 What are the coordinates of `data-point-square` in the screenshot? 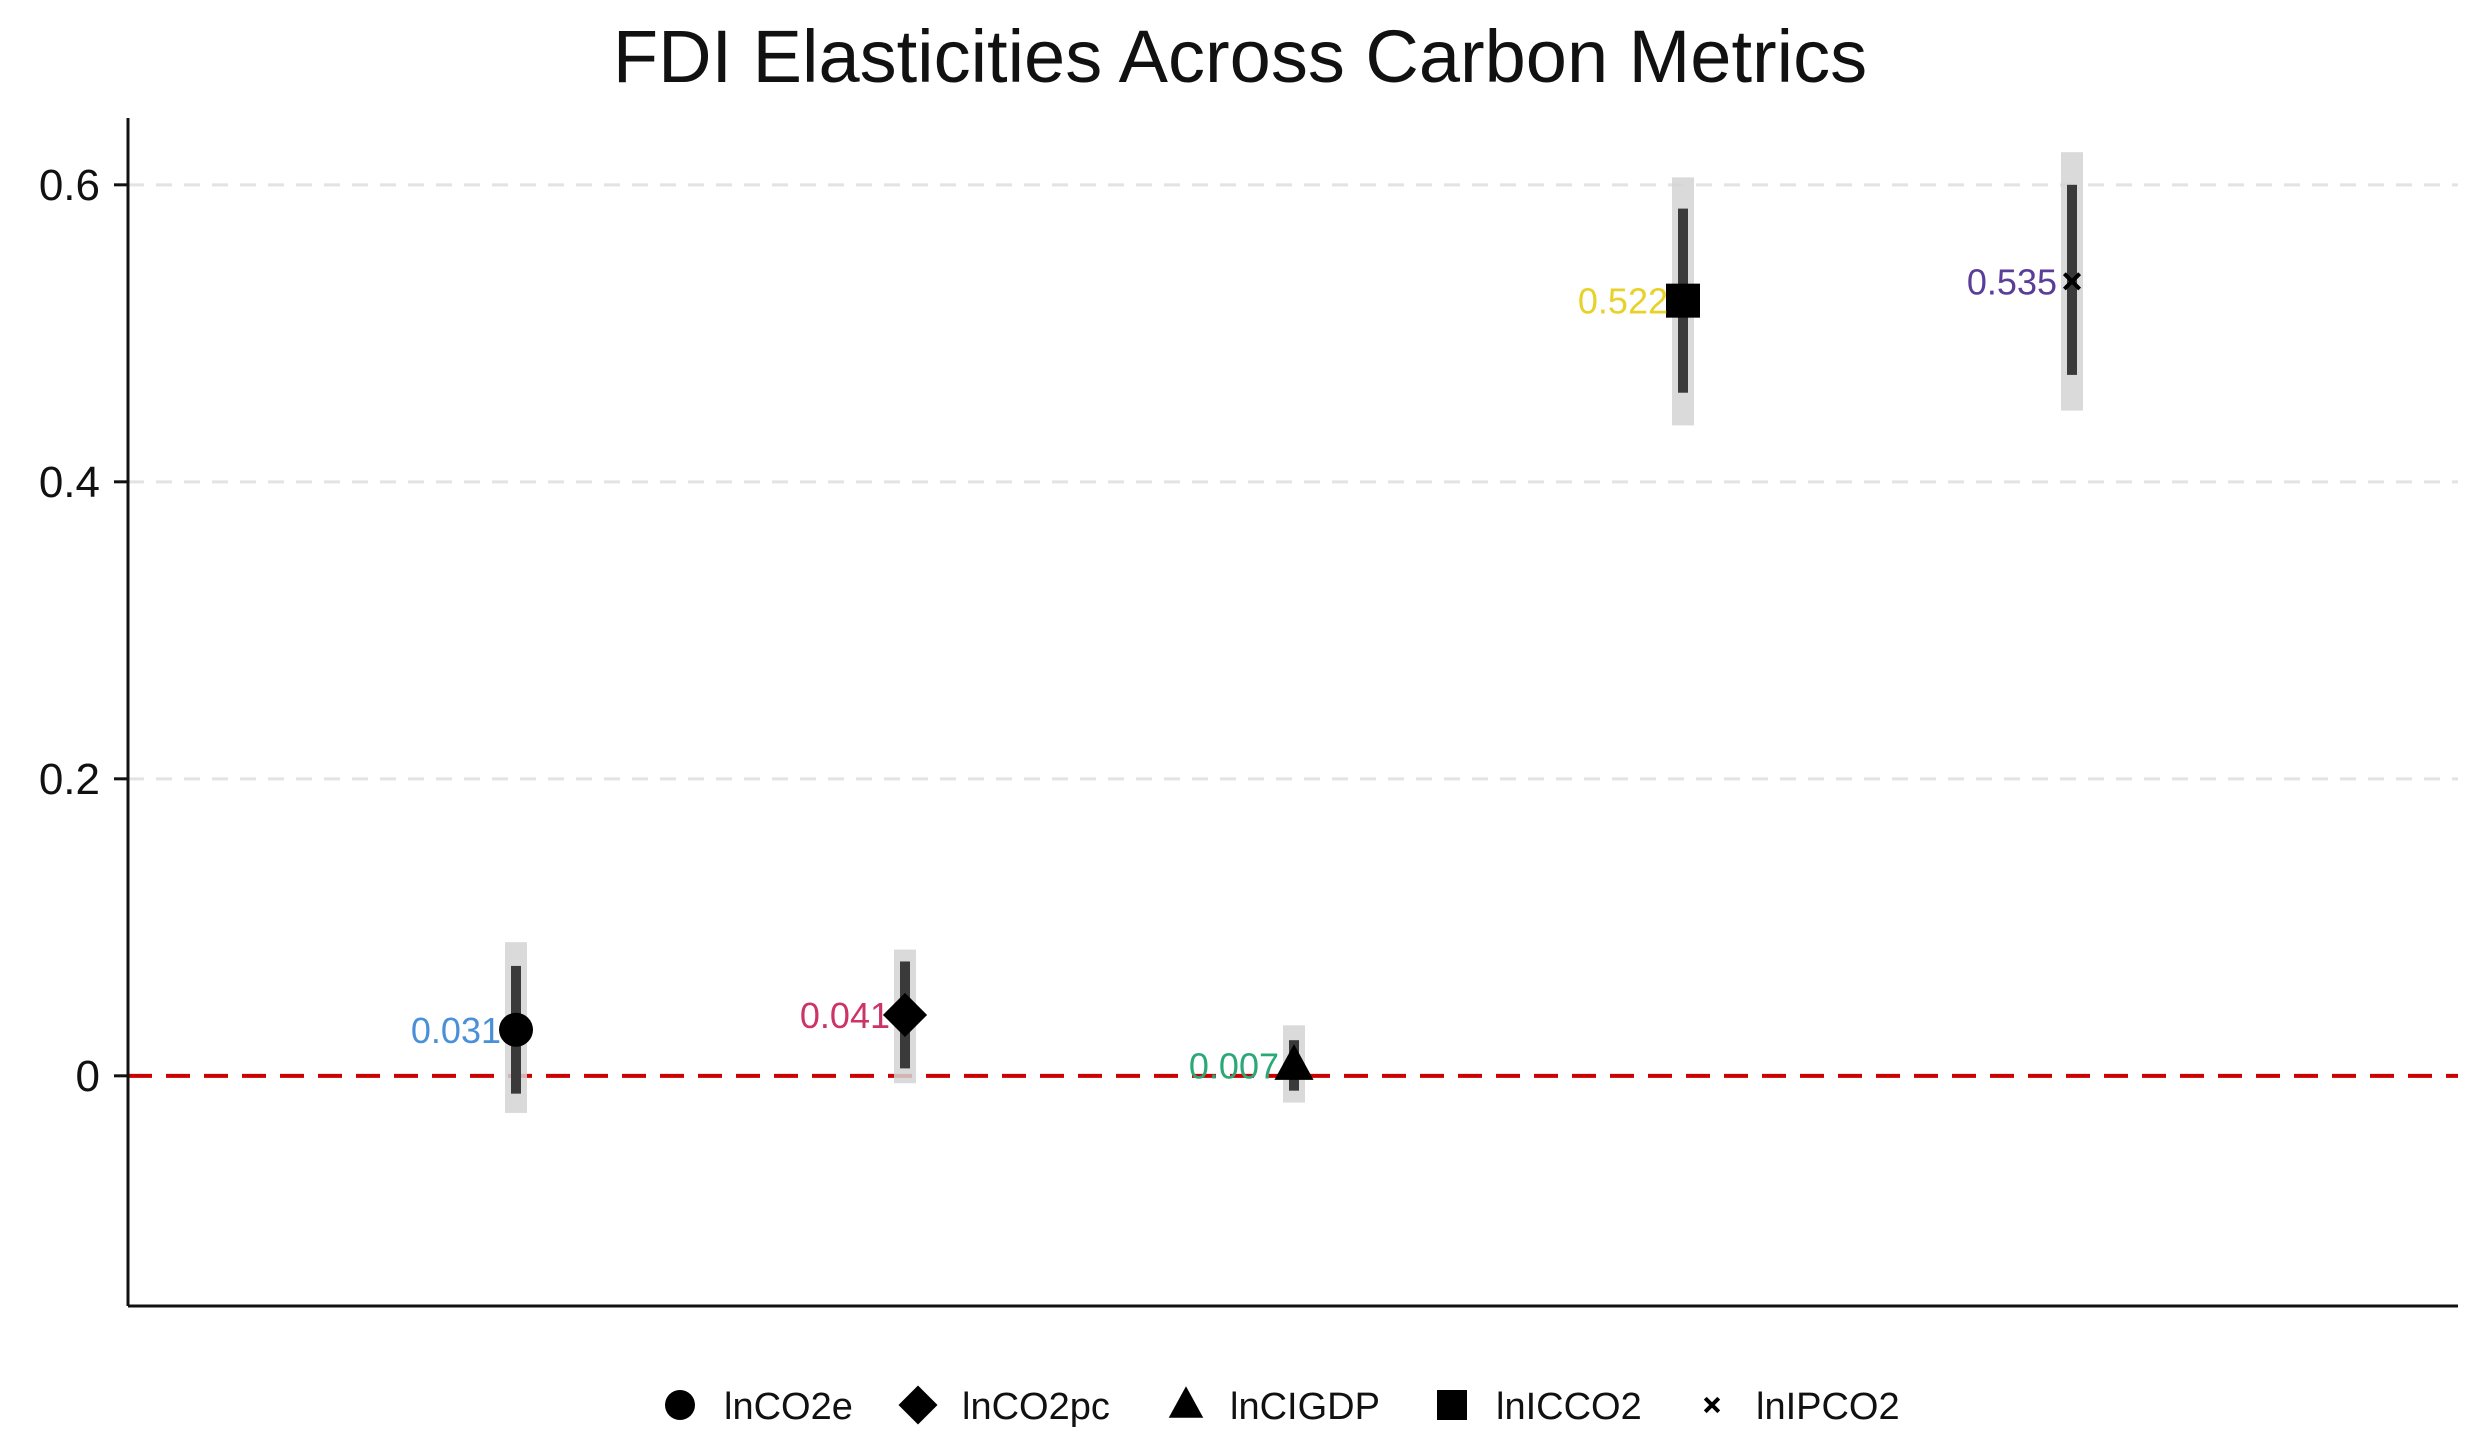 It's located at (1683, 300).